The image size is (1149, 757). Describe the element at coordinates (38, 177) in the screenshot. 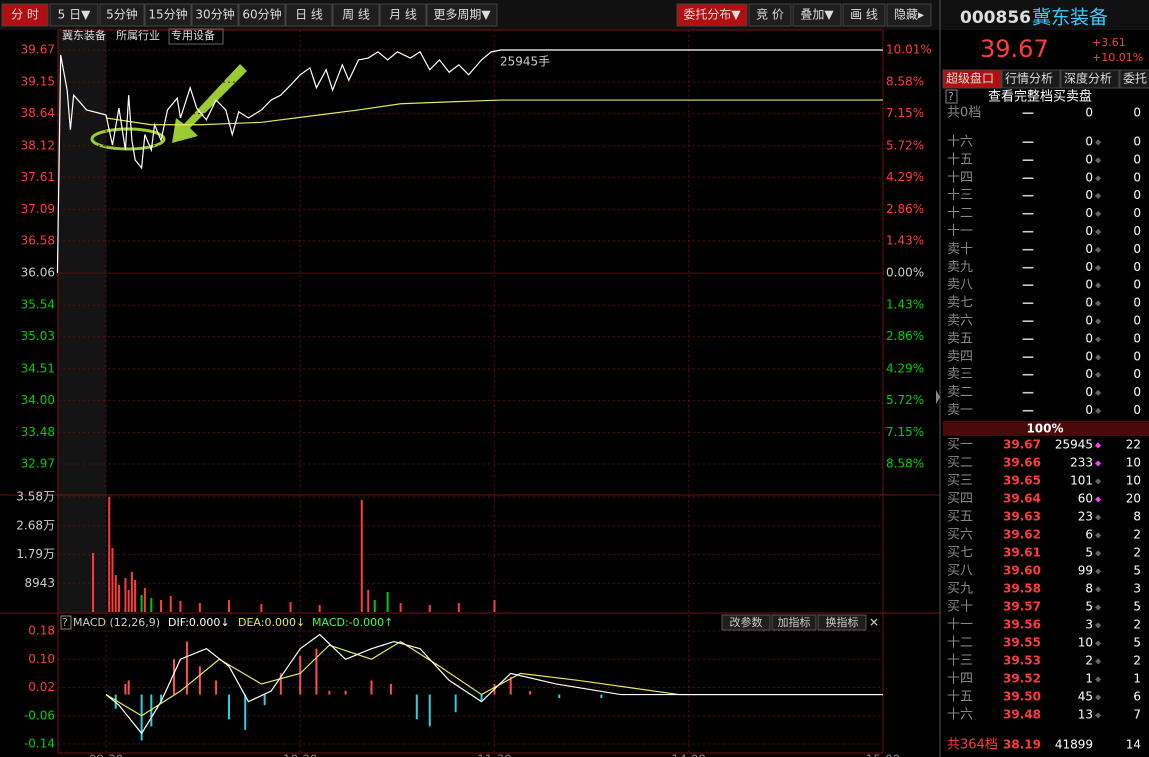

I see `y-tick-label: 37.61` at that location.